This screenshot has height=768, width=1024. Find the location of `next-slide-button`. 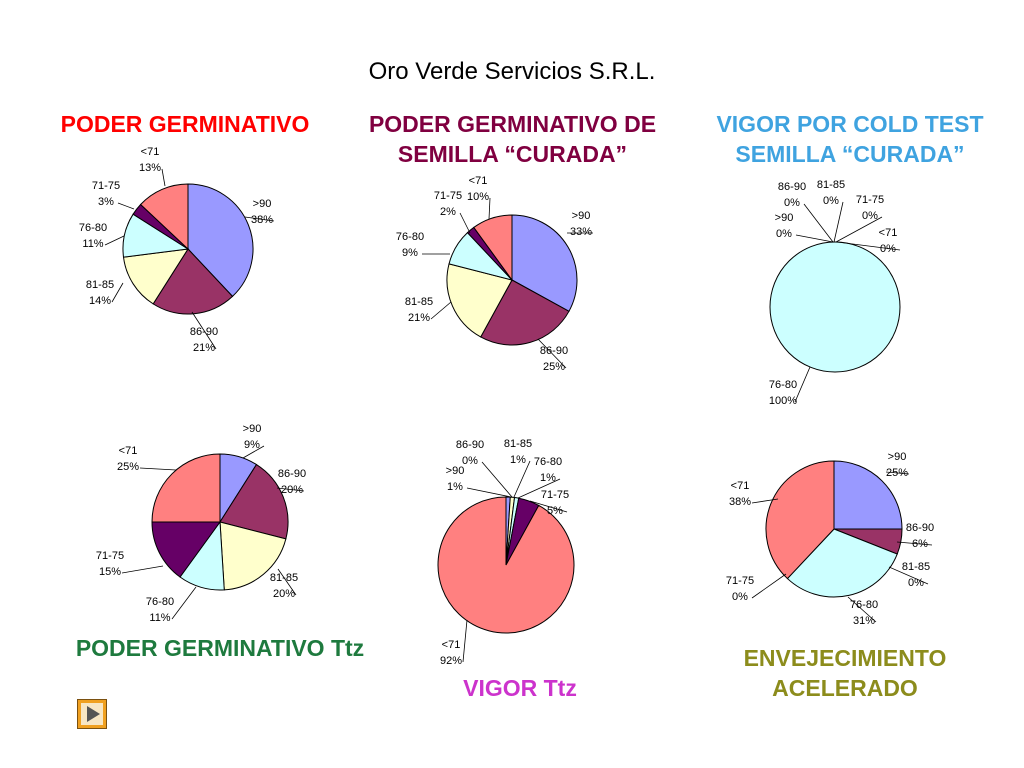

next-slide-button is located at coordinates (92, 714).